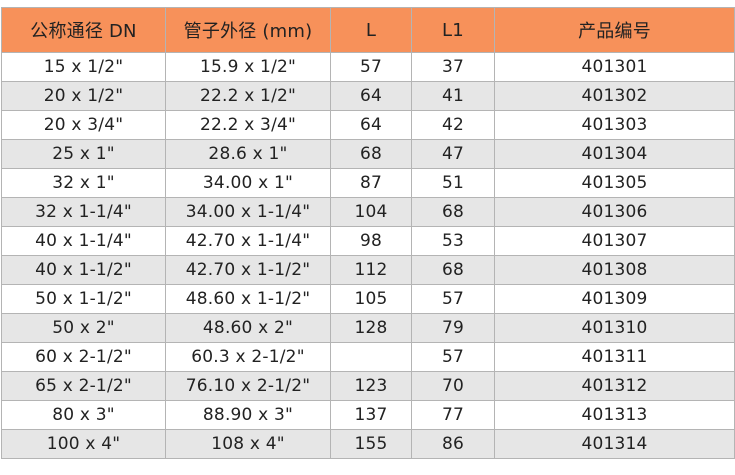 The width and height of the screenshot is (735, 475). I want to click on table-row: 50 x 1-1/2" 48.60 x 1-1/2" 105 57 401309, so click(368, 299).